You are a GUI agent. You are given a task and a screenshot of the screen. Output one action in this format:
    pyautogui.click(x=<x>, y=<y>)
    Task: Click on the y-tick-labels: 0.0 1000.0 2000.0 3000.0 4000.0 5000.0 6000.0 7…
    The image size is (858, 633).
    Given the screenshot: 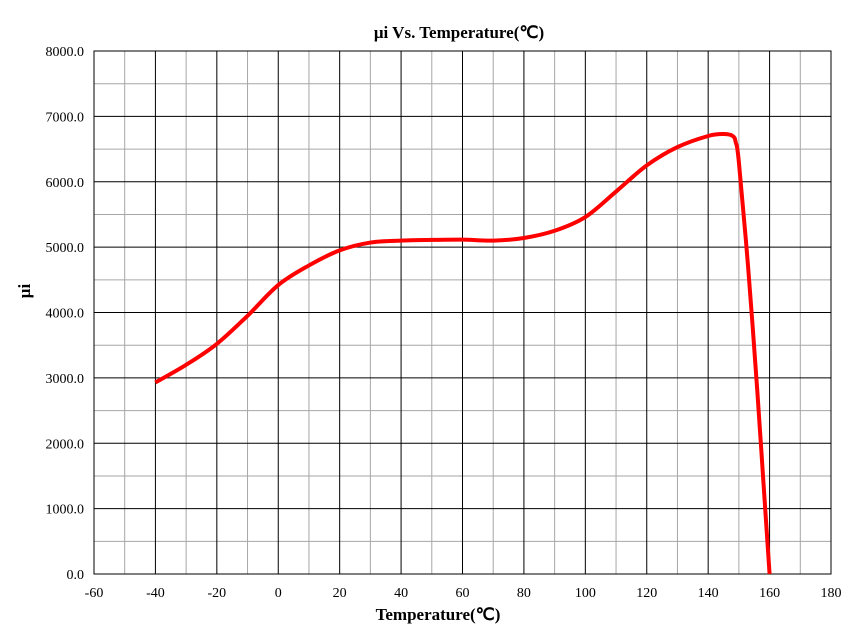 What is the action you would take?
    pyautogui.click(x=65, y=314)
    